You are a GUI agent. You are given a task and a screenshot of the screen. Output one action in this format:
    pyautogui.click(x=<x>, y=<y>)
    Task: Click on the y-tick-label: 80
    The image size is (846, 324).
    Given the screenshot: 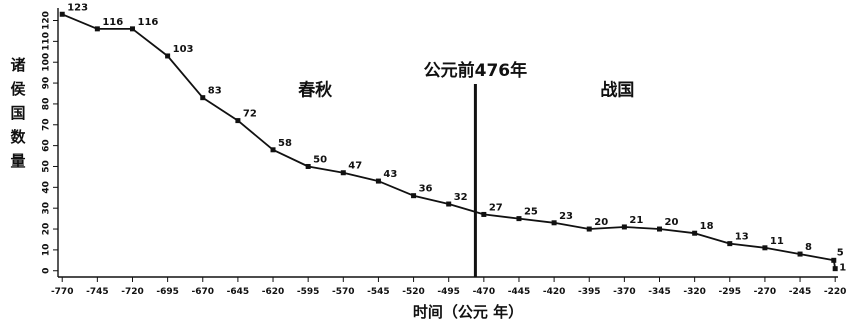 What is the action you would take?
    pyautogui.click(x=47, y=104)
    